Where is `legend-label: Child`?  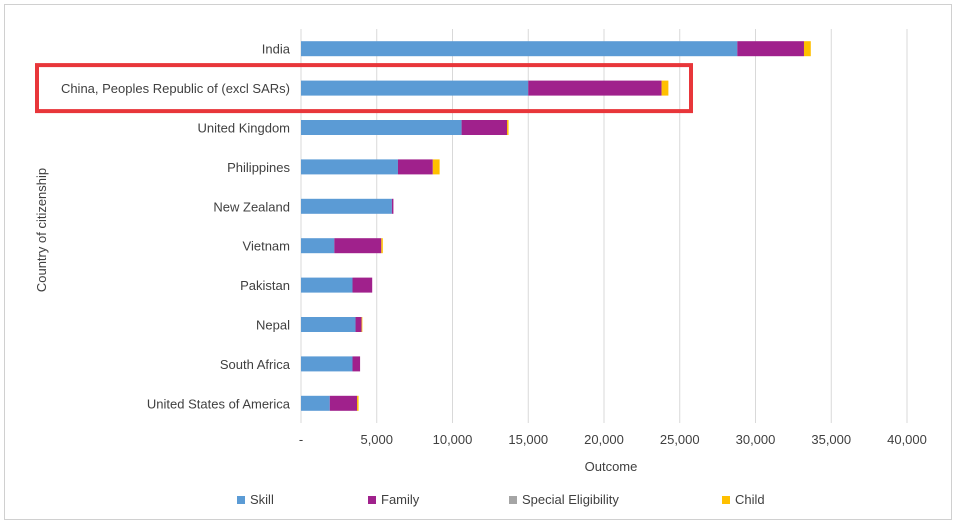
legend-label: Child is located at coordinates (750, 499).